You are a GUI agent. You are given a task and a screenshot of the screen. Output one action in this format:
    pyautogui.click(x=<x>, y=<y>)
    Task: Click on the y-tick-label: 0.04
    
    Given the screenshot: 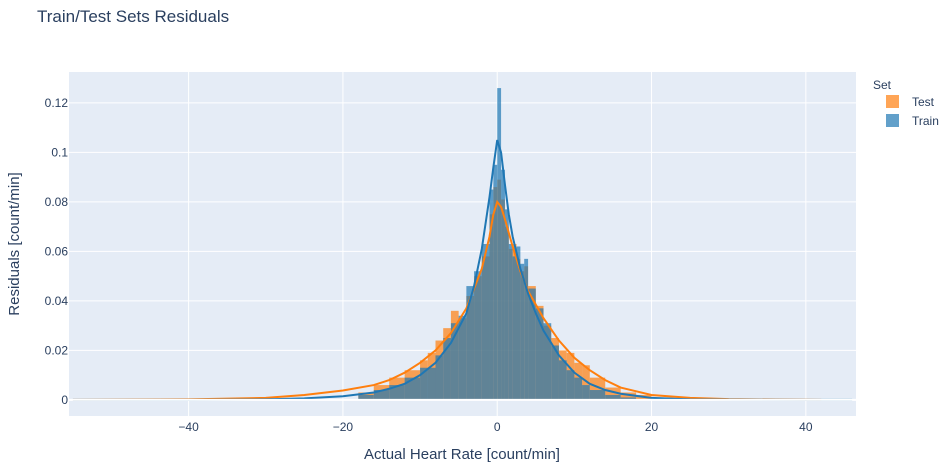 What is the action you would take?
    pyautogui.click(x=57, y=301)
    